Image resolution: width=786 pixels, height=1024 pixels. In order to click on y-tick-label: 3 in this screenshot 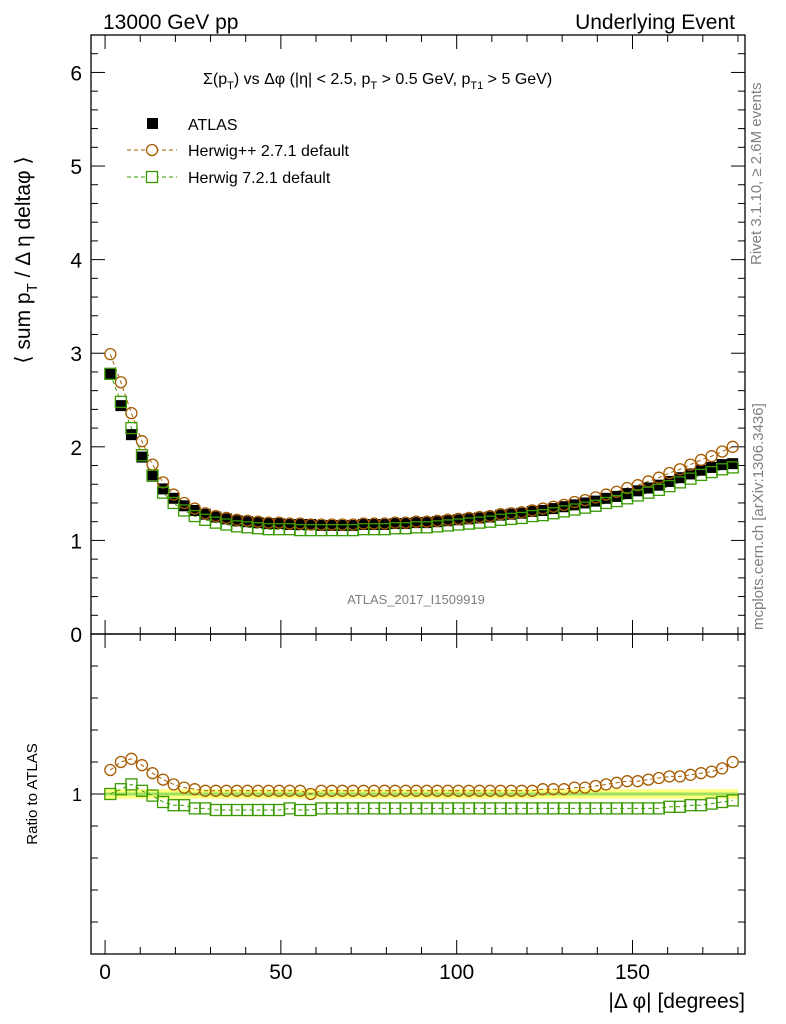, I will do `click(76, 354)`.